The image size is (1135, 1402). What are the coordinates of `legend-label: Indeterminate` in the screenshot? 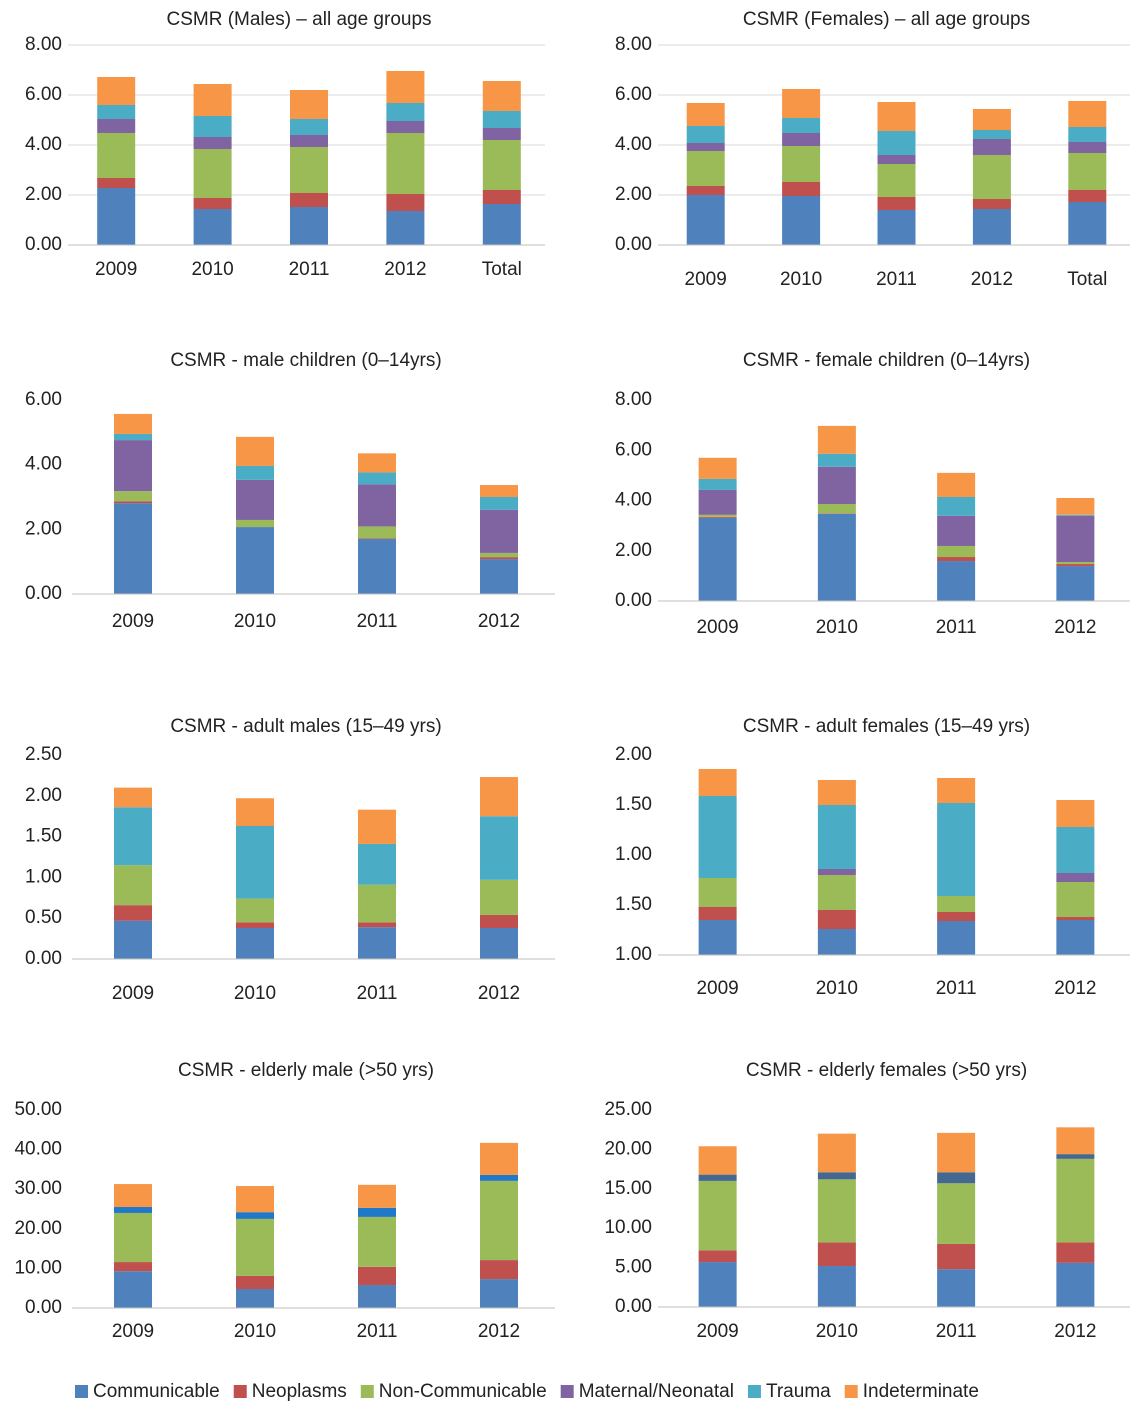 It's located at (921, 1391).